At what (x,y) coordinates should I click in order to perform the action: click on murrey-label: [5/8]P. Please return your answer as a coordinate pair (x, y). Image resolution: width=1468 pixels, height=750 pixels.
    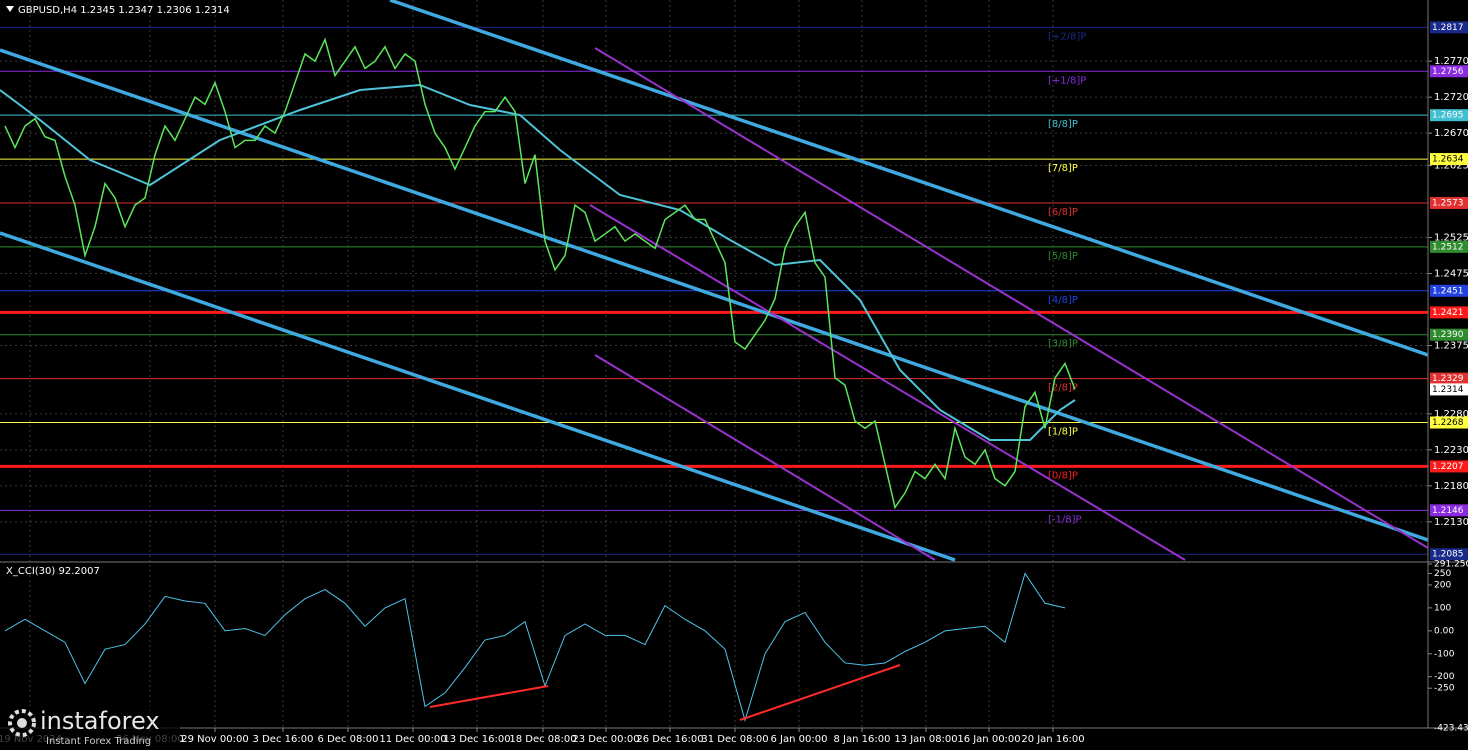
    Looking at the image, I should click on (1063, 256).